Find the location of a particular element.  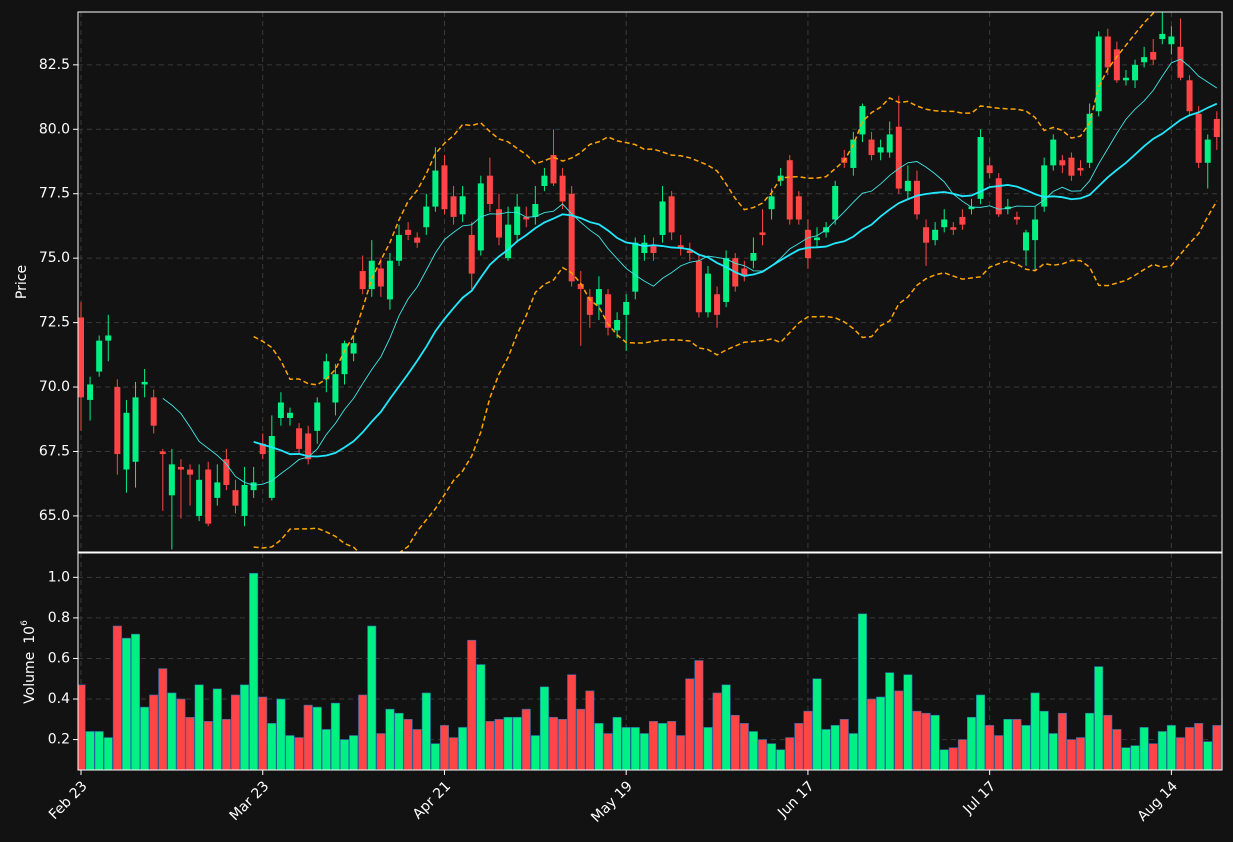

y2-tick-label: 0.2 is located at coordinates (59, 740).